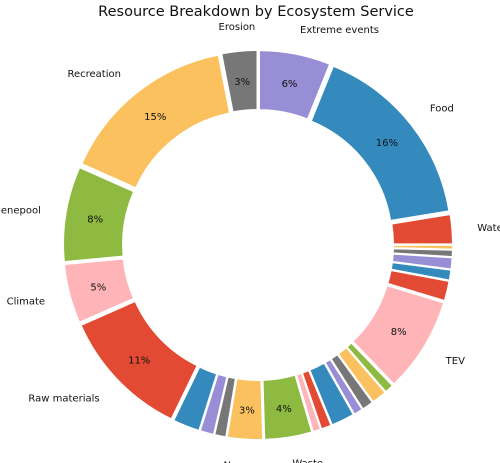  Describe the element at coordinates (256, 12) in the screenshot. I see `chart-title: Resource Breakdown by Ecosystem Service` at that location.